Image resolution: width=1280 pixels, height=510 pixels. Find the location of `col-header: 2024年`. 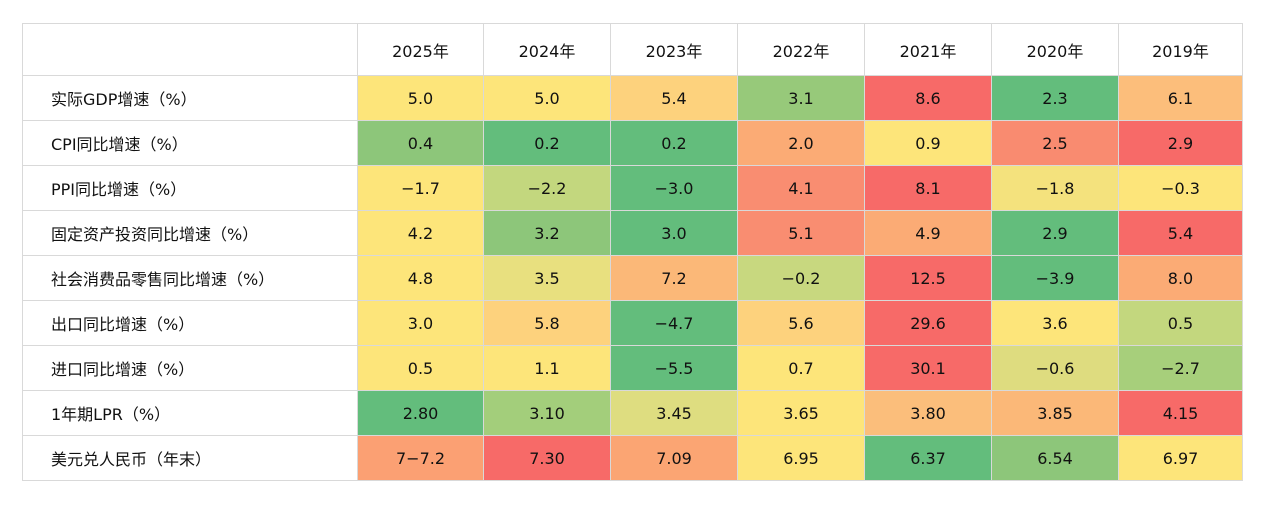

col-header: 2024年 is located at coordinates (547, 49).